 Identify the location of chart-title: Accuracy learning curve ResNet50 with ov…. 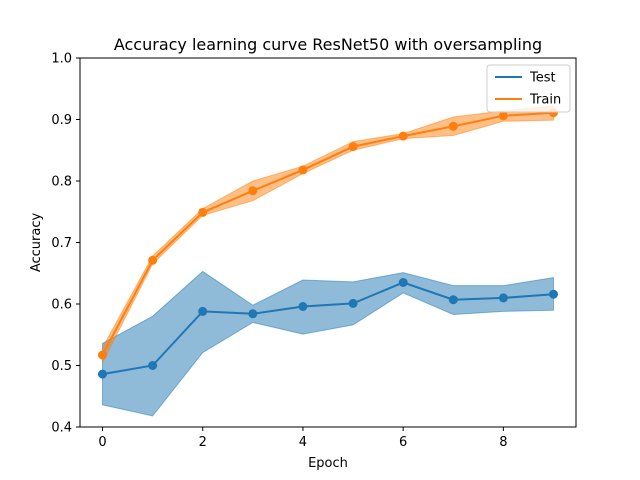
(328, 44).